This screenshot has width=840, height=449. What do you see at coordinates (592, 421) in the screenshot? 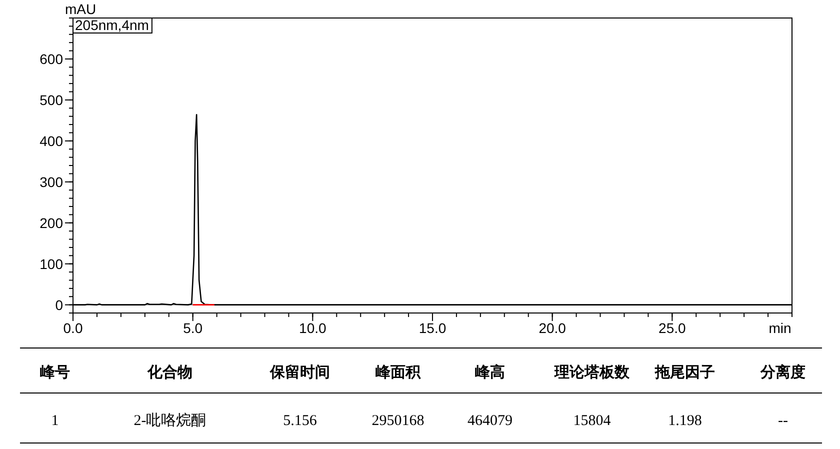
I see `text: 15804` at bounding box center [592, 421].